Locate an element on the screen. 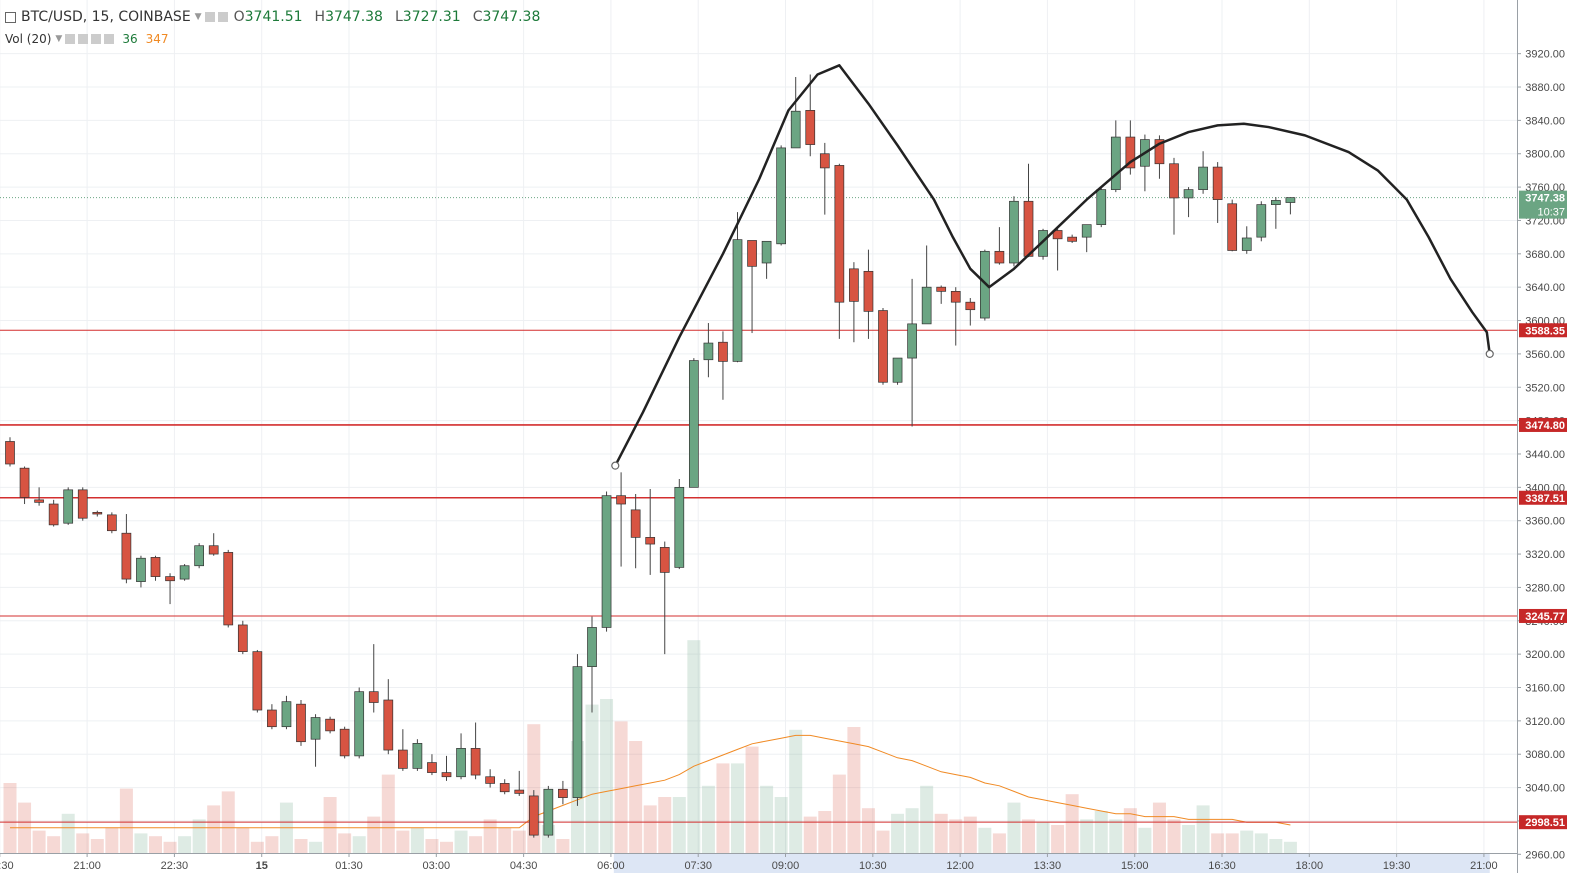 The width and height of the screenshot is (1569, 873). time-tick-label: 12:00 is located at coordinates (960, 866).